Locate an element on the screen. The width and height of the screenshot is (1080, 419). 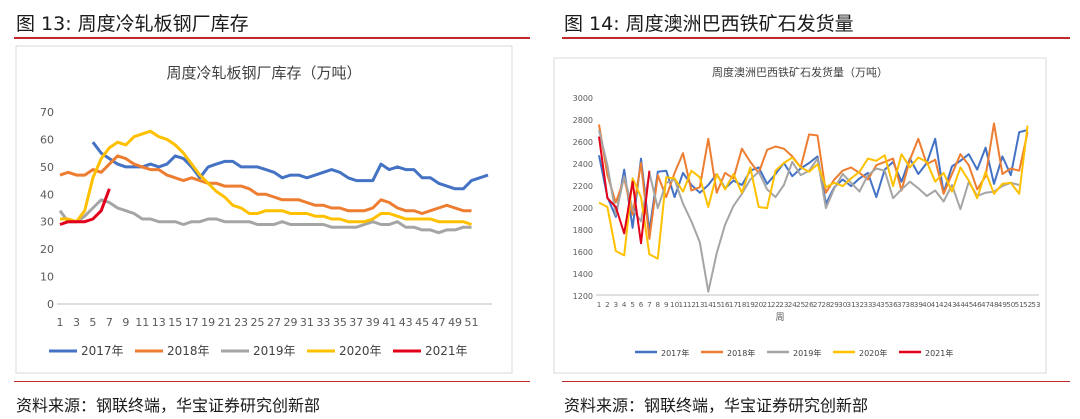
right-x-tick-label: 45 is located at coordinates (968, 304).